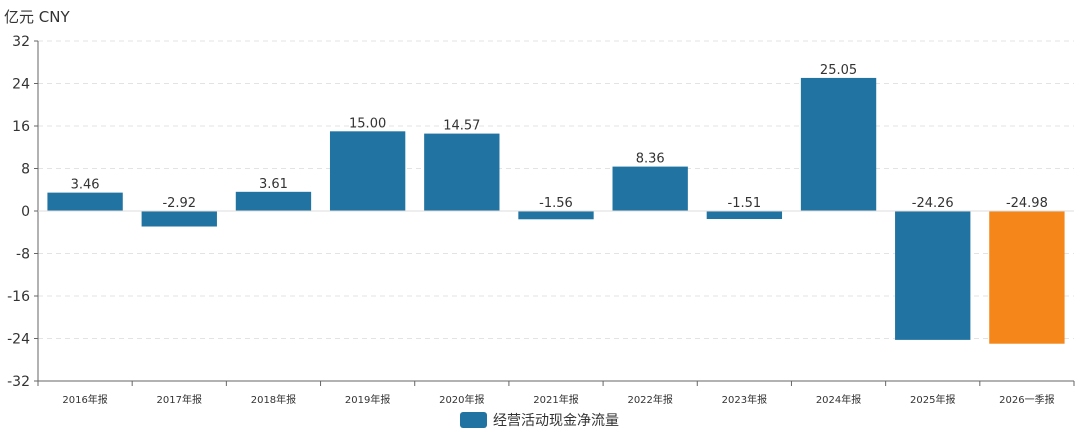  I want to click on legend: 经营活动现金净流量, so click(539, 420).